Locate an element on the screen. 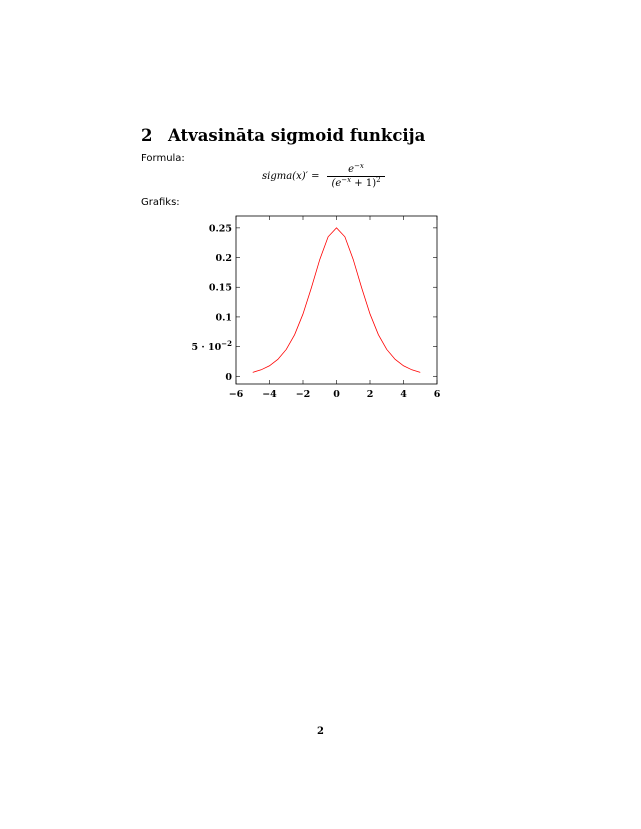 This screenshot has width=641, height=829. denominator-mid: + 1) is located at coordinates (364, 183).